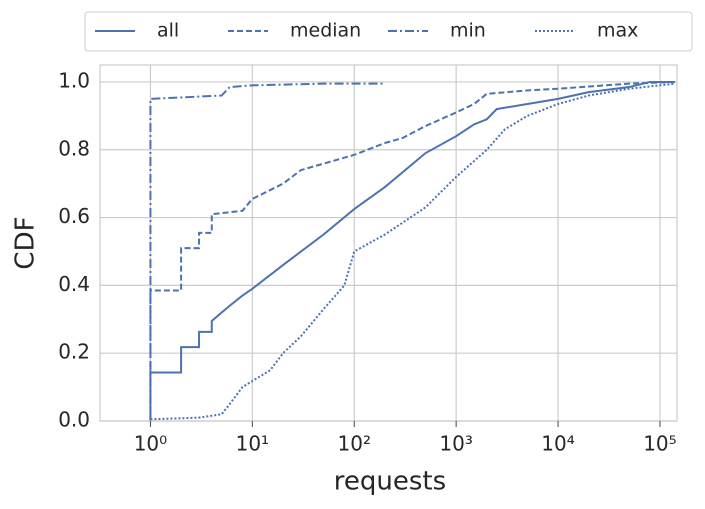 The image size is (705, 509). I want to click on y-tick-label: 0.6, so click(74, 216).